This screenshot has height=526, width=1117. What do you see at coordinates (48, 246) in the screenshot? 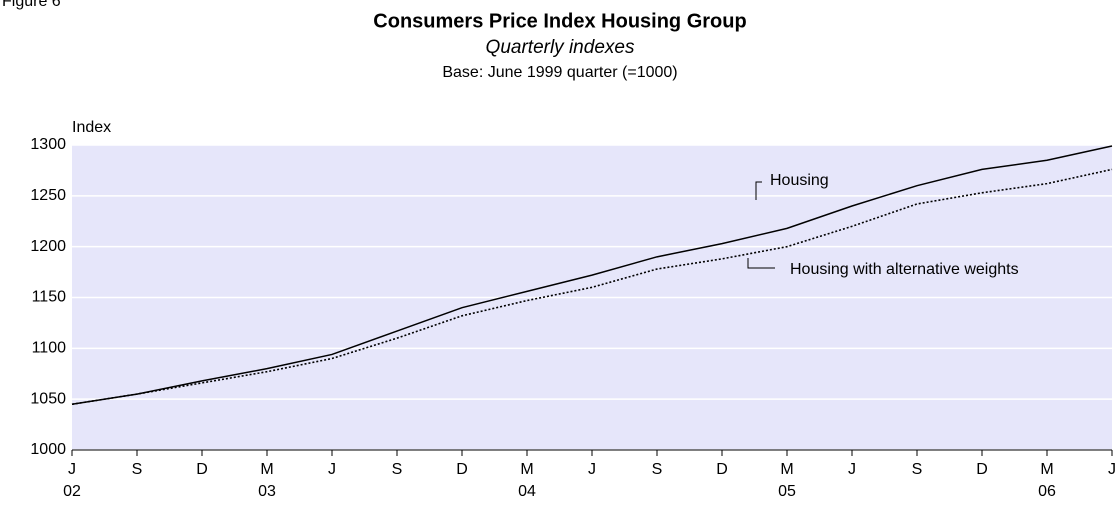
I see `y-tick-label: 1200` at bounding box center [48, 246].